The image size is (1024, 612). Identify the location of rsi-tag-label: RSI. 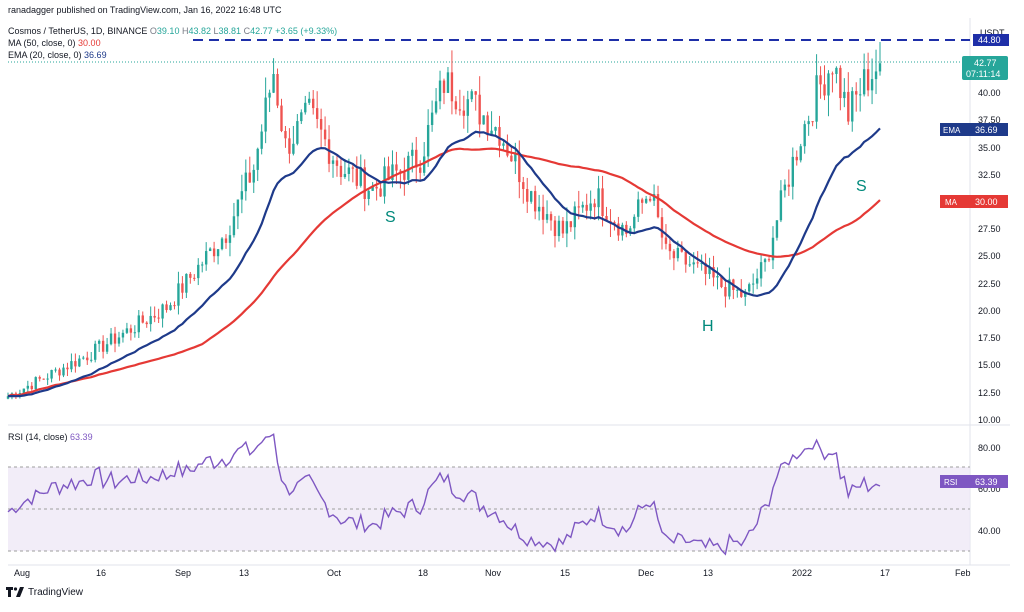
(950, 482).